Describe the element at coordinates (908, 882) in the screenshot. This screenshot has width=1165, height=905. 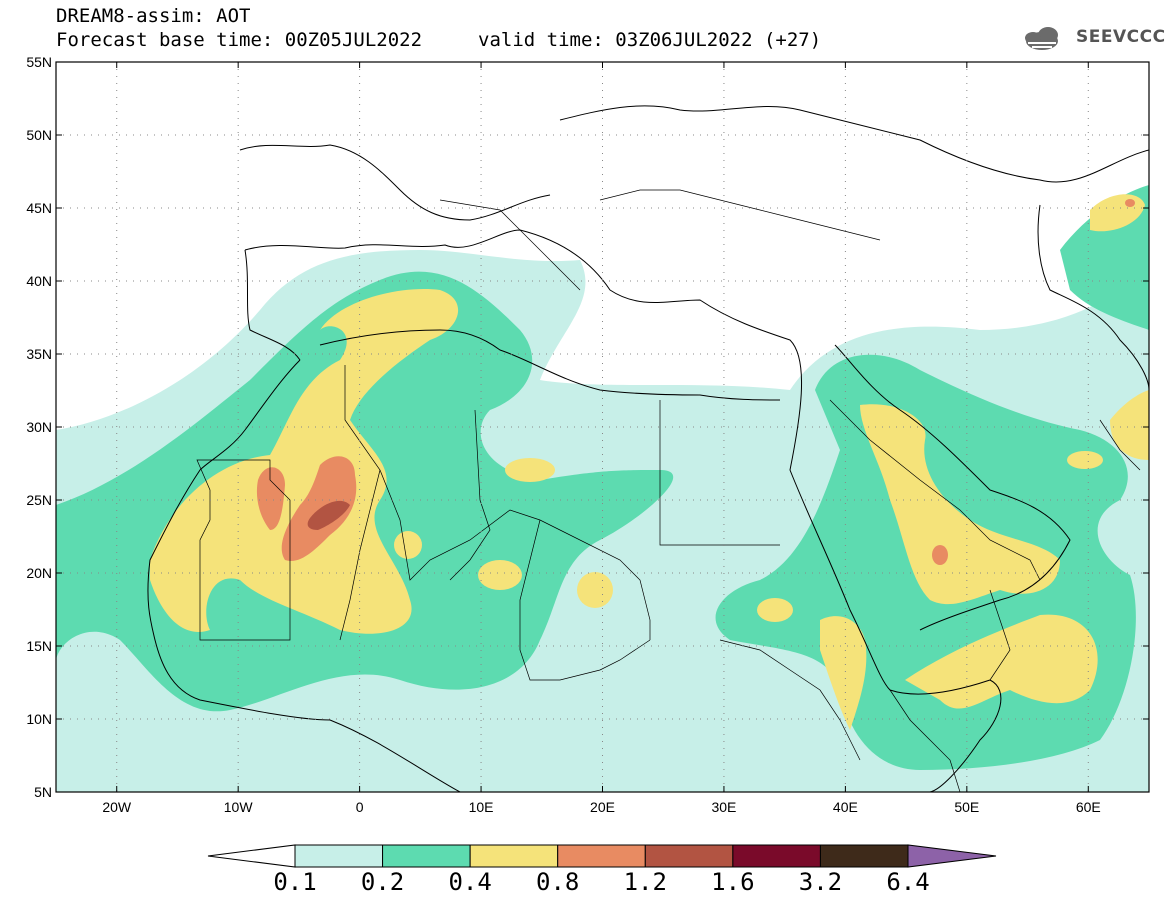
I see `colorbar-label: 6.4` at that location.